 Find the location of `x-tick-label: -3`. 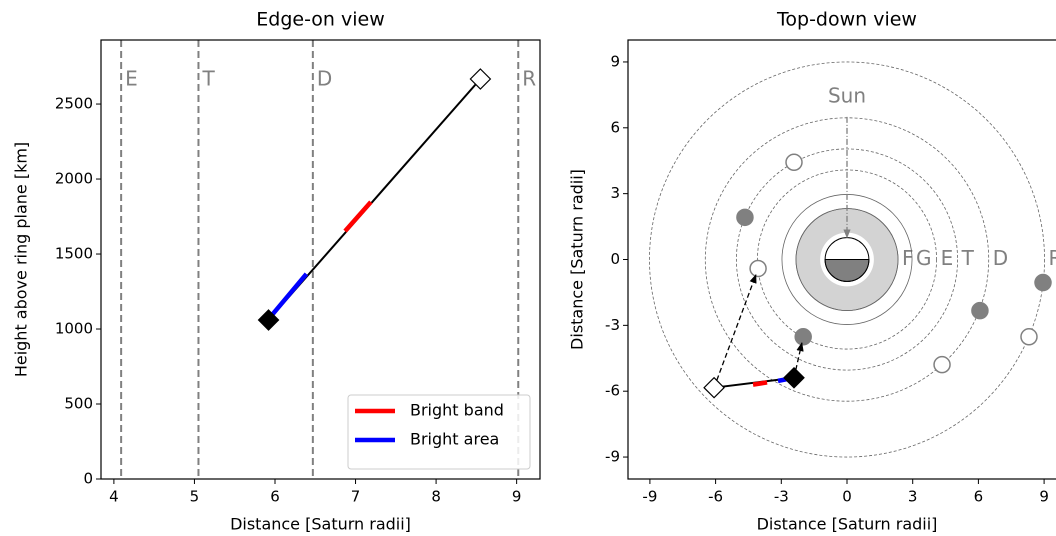

x-tick-label: -3 is located at coordinates (781, 497).